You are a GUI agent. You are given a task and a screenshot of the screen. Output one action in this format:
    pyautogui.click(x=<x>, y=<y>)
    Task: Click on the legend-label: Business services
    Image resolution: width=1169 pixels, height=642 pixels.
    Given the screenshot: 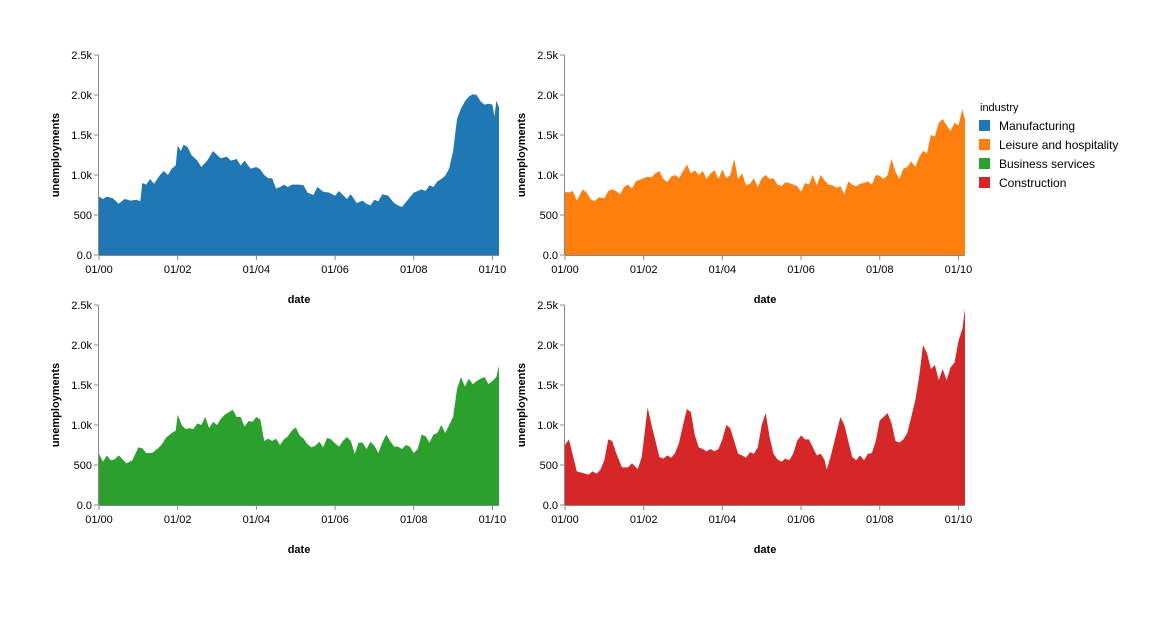 What is the action you would take?
    pyautogui.click(x=1047, y=164)
    